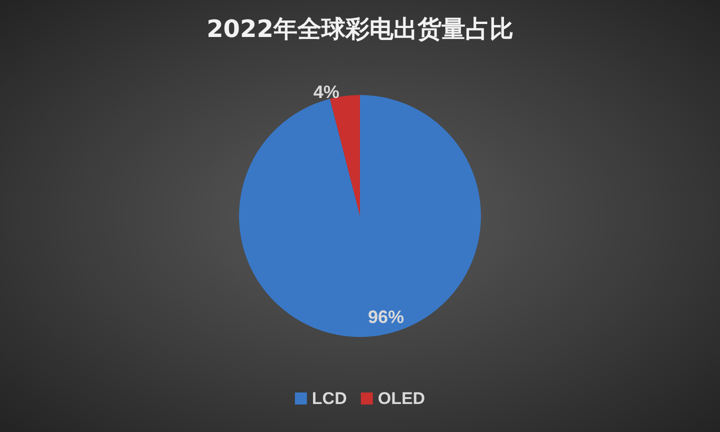 The width and height of the screenshot is (720, 432). What do you see at coordinates (329, 398) in the screenshot?
I see `legend-label: LCD` at bounding box center [329, 398].